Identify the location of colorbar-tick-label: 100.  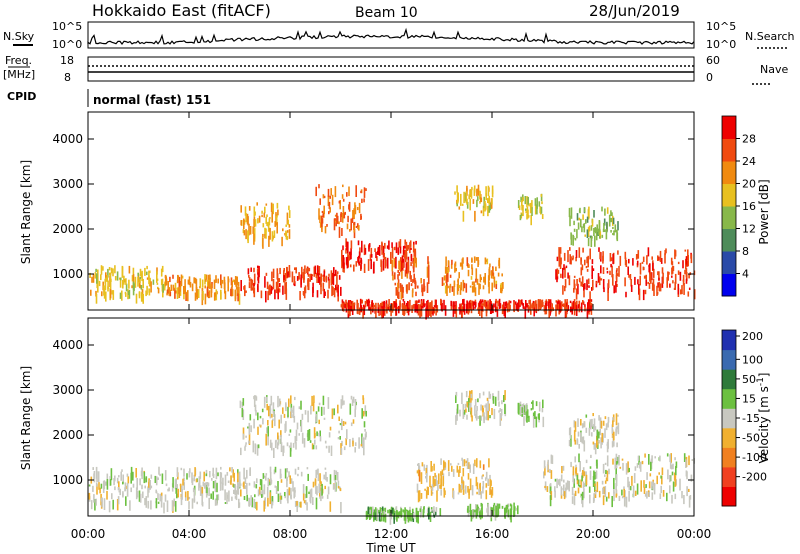
(752, 359).